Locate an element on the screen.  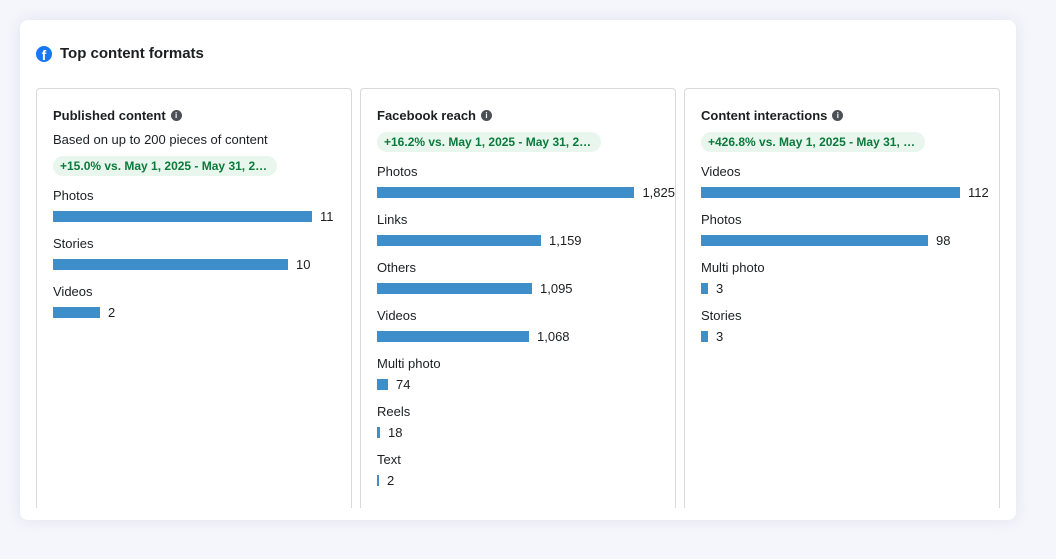
panel-title: Facebook reach i is located at coordinates (526, 115).